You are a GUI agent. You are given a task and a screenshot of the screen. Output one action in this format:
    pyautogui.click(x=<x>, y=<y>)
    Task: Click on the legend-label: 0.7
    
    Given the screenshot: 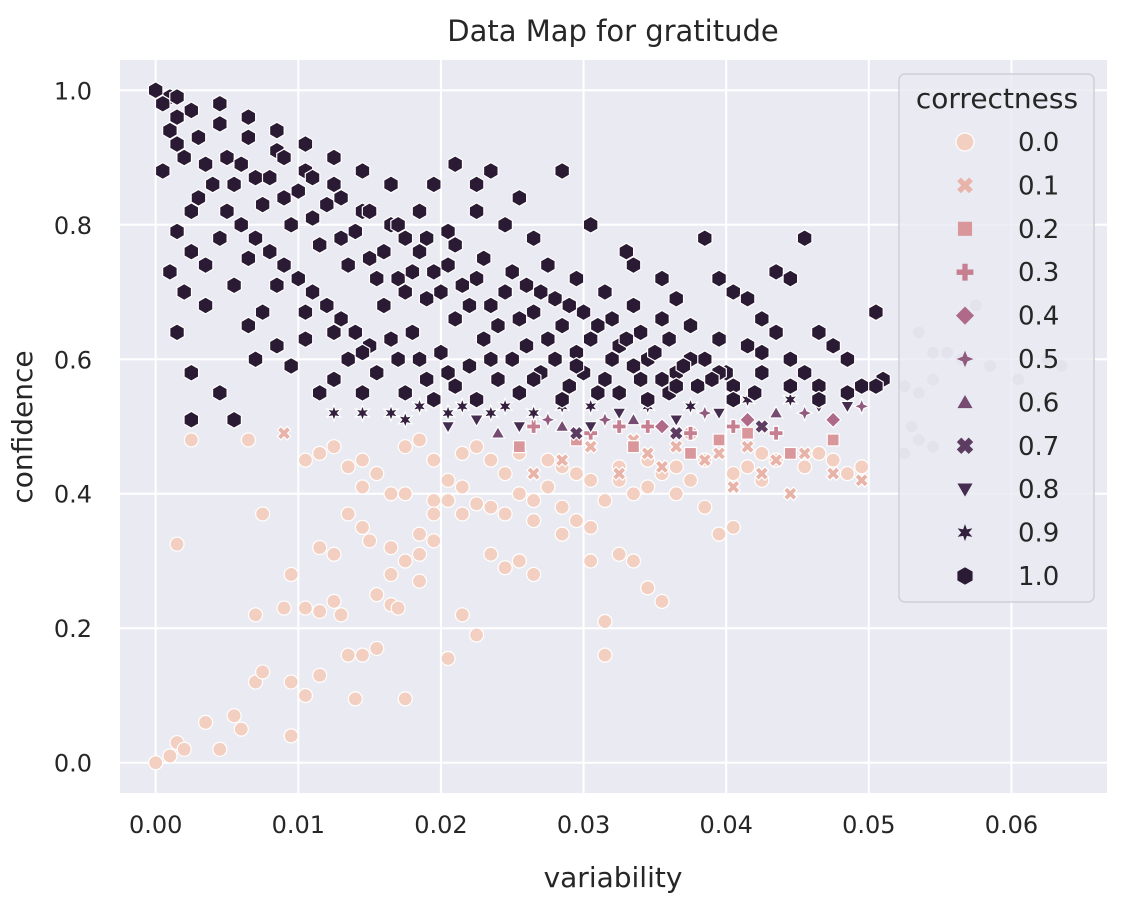 What is the action you would take?
    pyautogui.click(x=1038, y=447)
    